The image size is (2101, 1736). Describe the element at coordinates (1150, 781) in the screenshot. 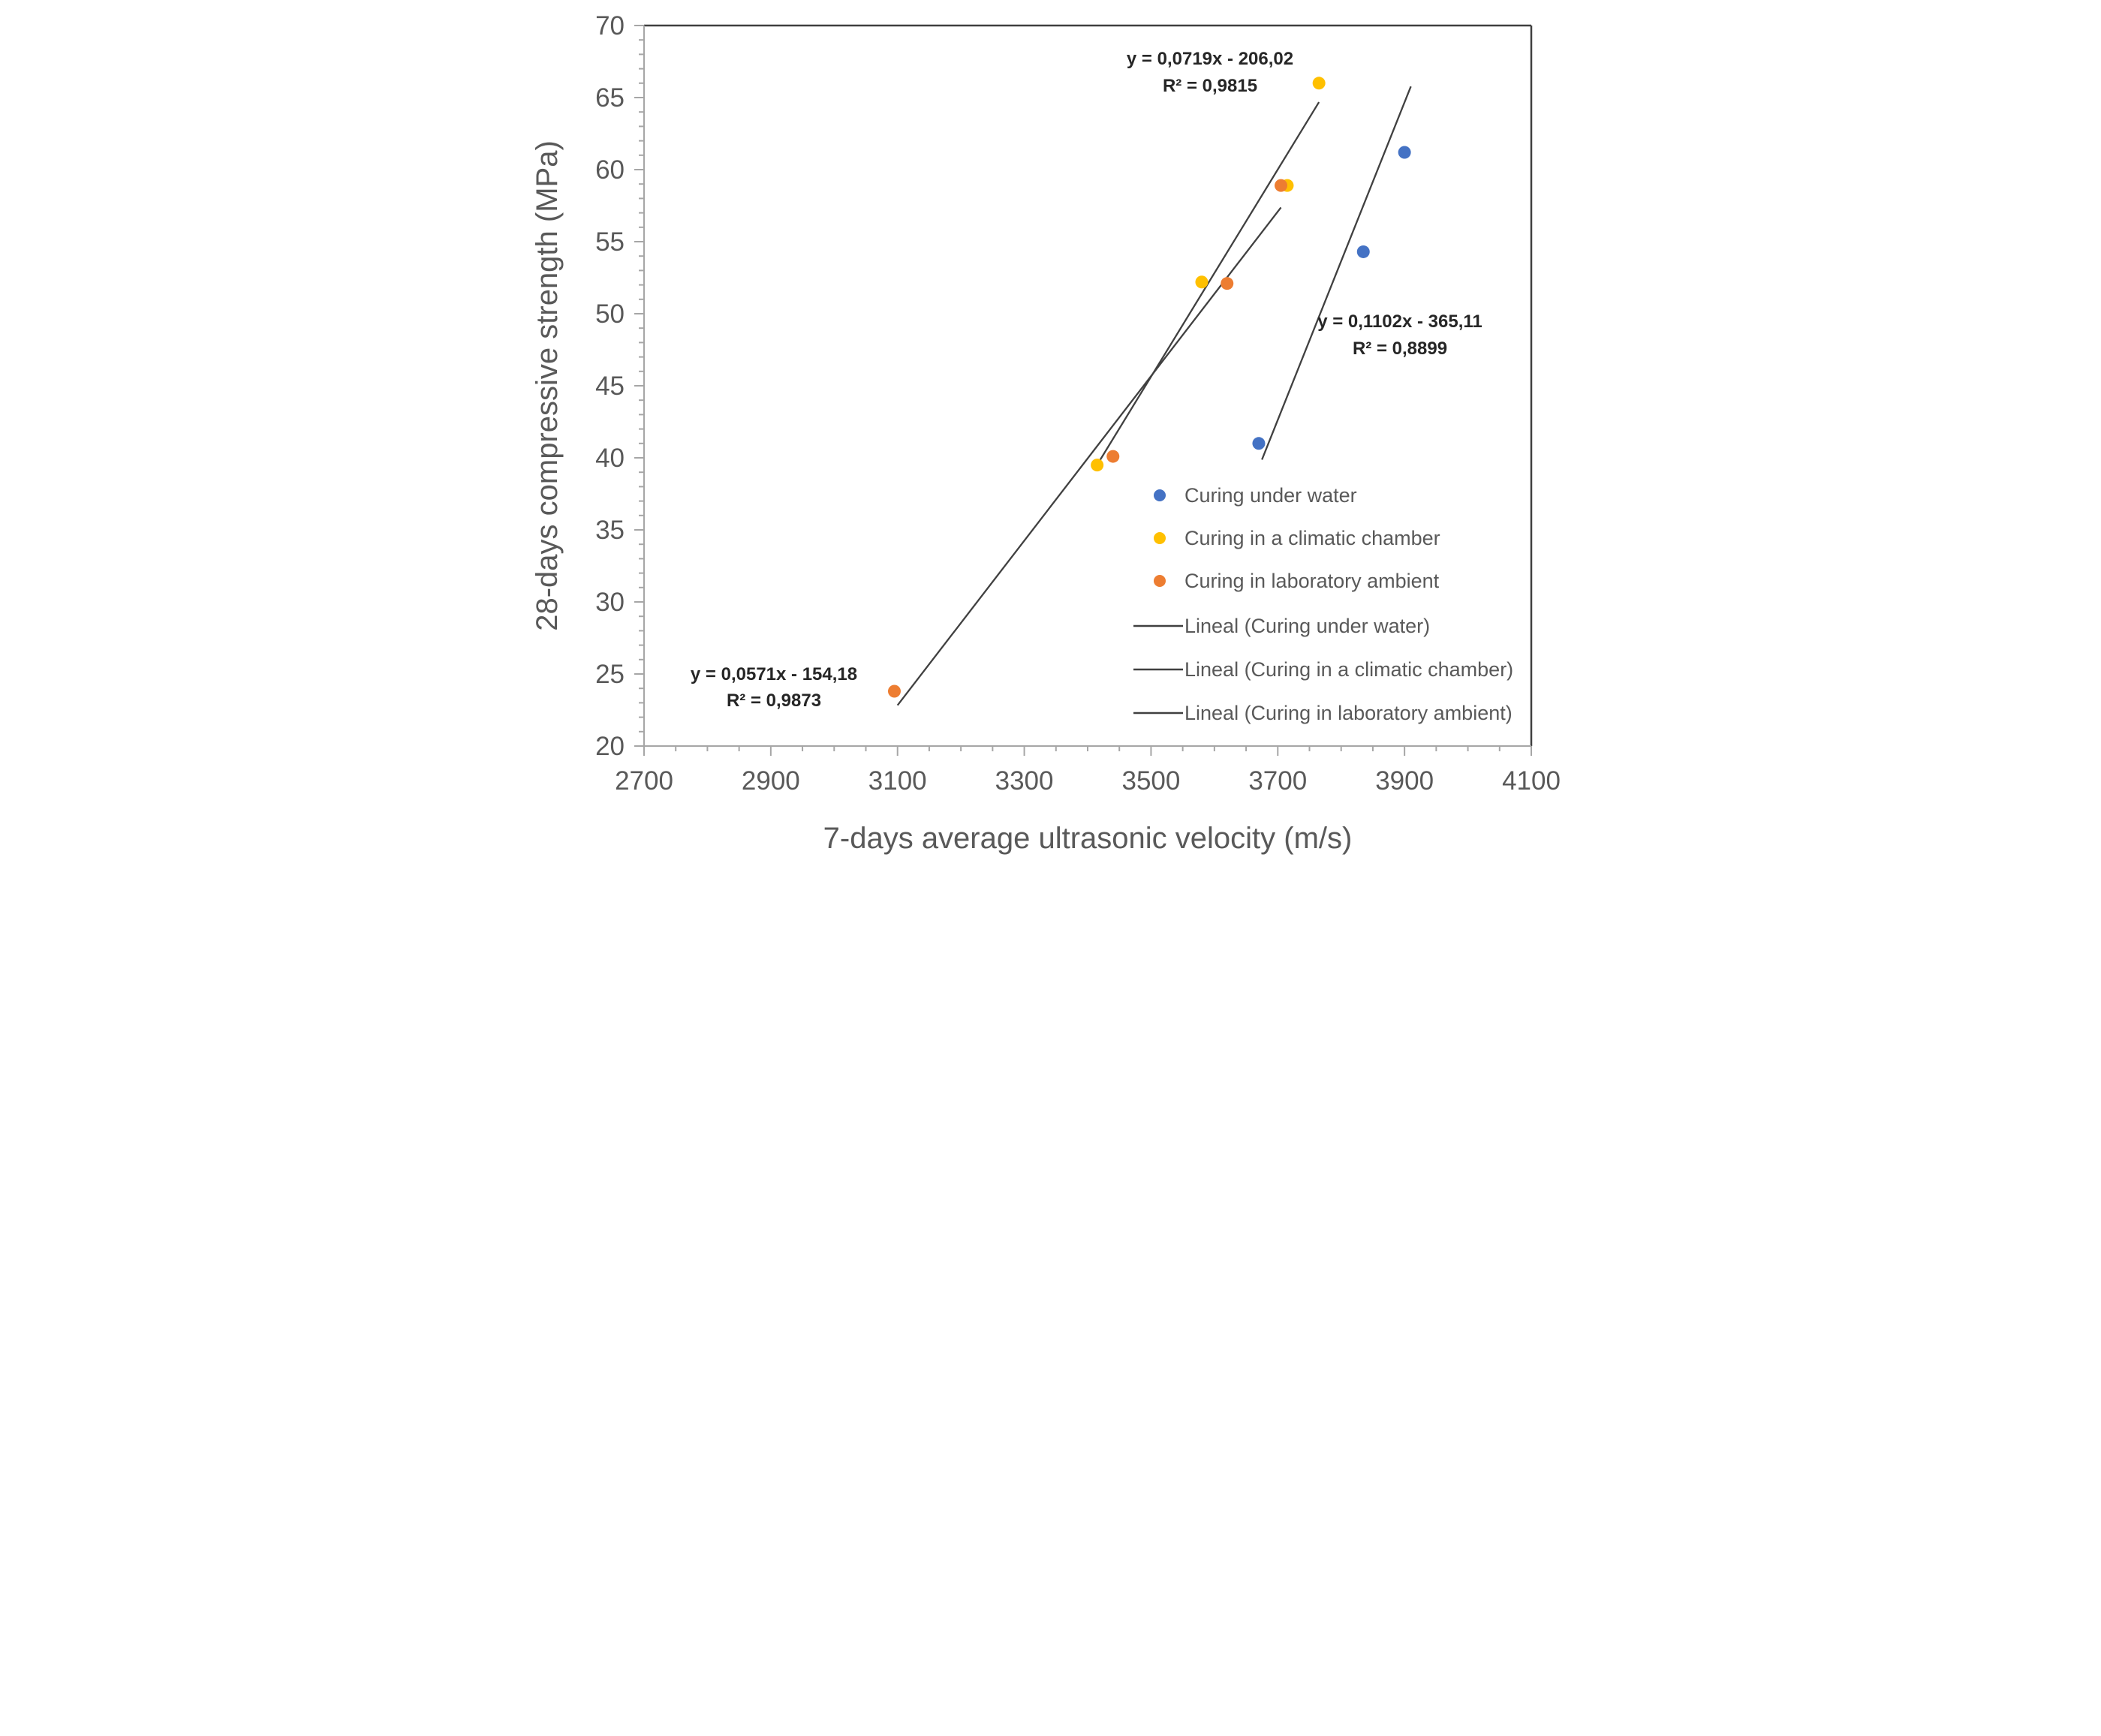

I see `x-tick-label: 3500` at that location.